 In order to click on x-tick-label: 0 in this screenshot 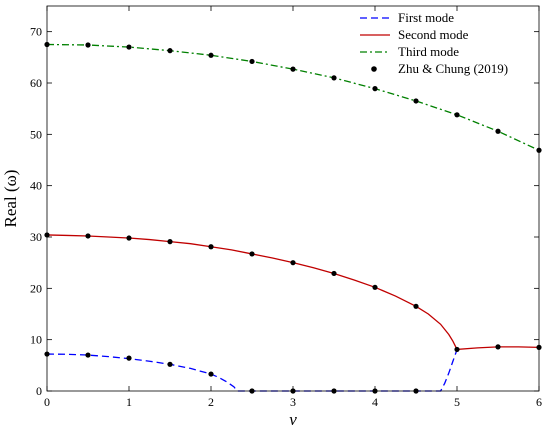, I will do `click(47, 402)`.